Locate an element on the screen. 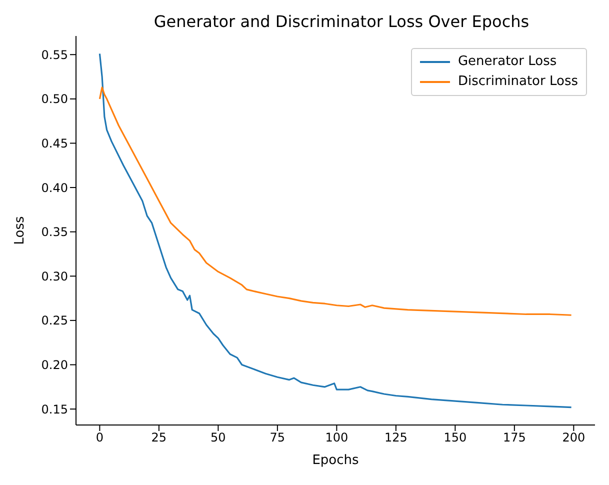  y-tick-label: 0.25 is located at coordinates (54, 321).